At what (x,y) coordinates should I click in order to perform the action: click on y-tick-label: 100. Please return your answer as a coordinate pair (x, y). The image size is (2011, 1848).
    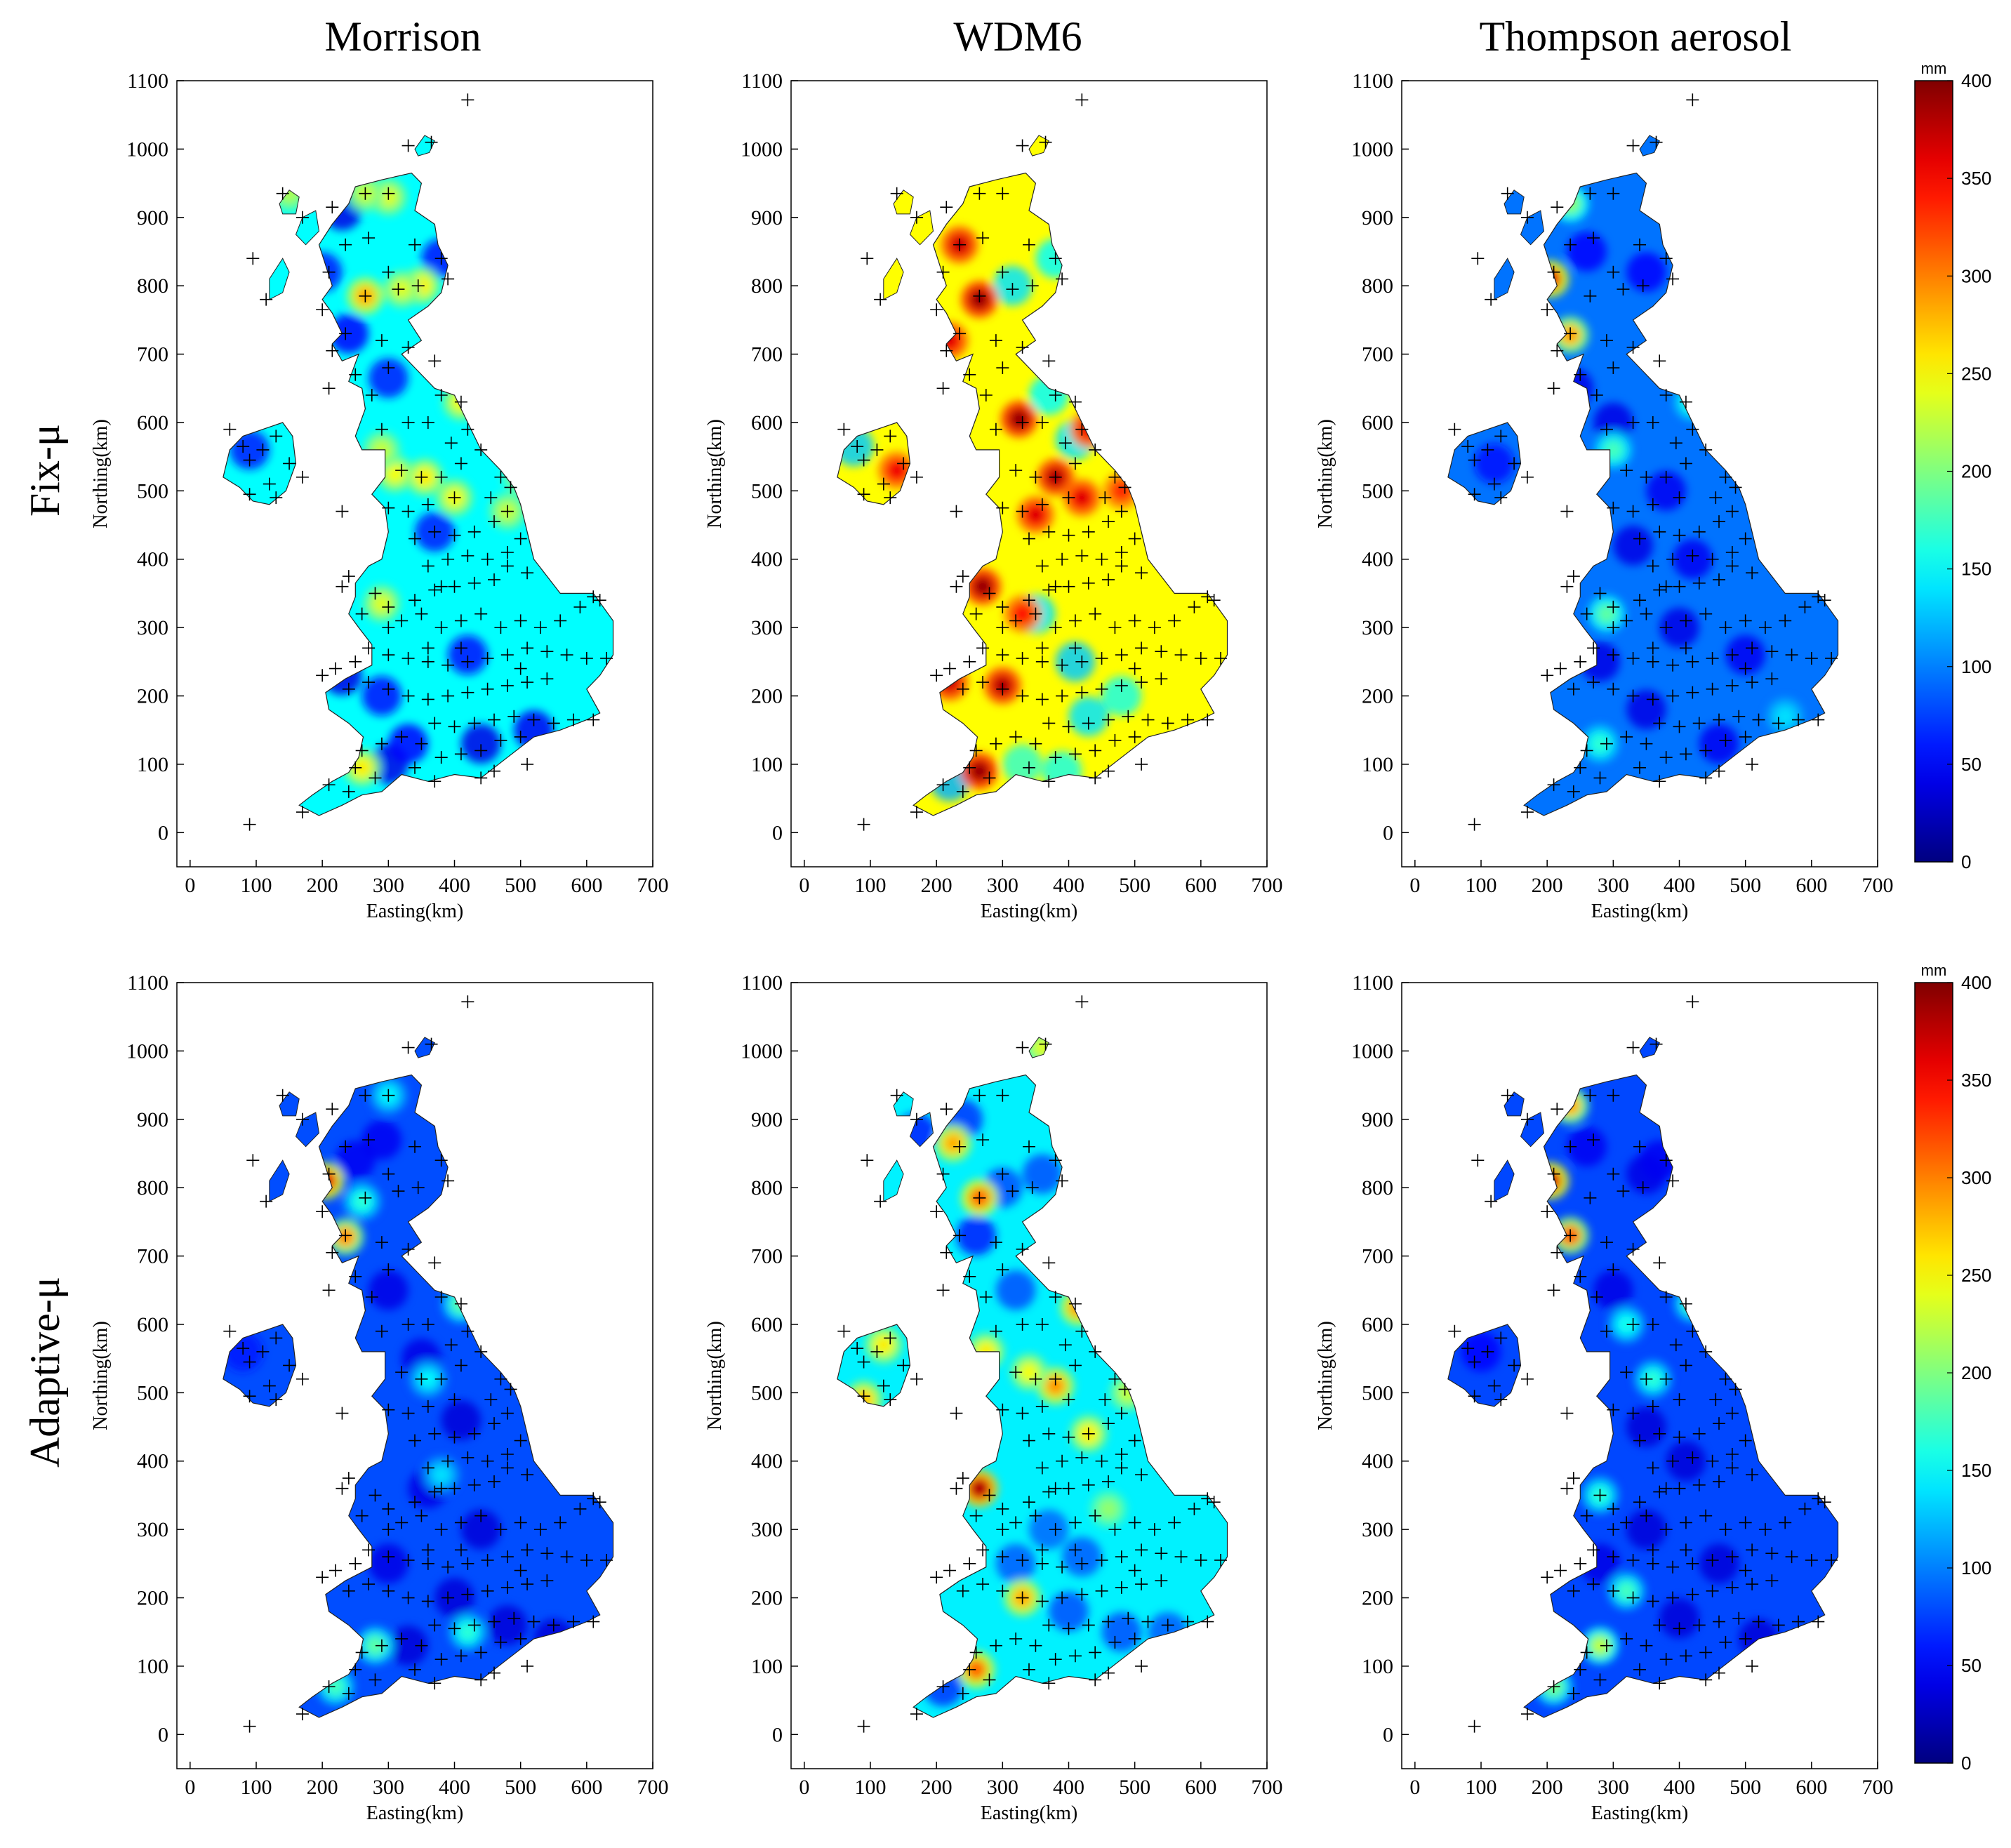
    Looking at the image, I should click on (1377, 1667).